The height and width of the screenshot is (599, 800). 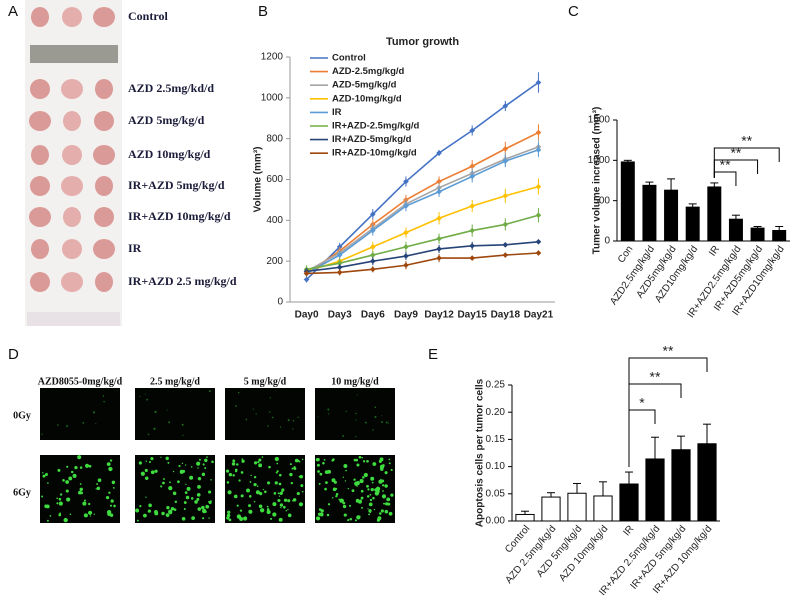 What do you see at coordinates (496, 466) in the screenshot?
I see `y-tick-label: 0.10` at bounding box center [496, 466].